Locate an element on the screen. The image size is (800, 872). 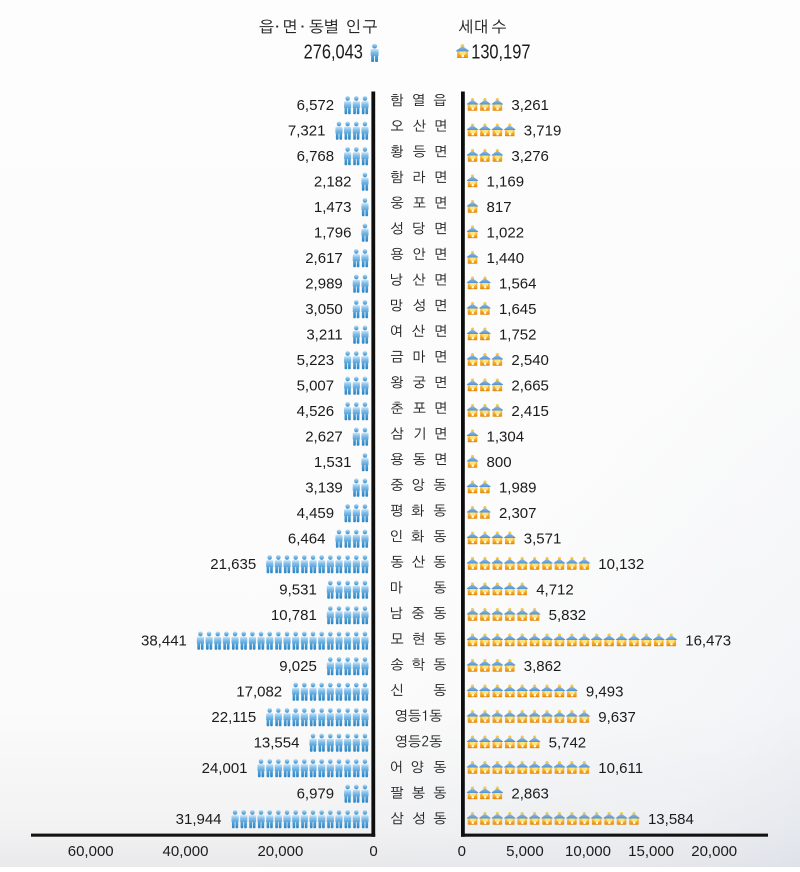
svg-text: 4,459 is located at coordinates (316, 513).